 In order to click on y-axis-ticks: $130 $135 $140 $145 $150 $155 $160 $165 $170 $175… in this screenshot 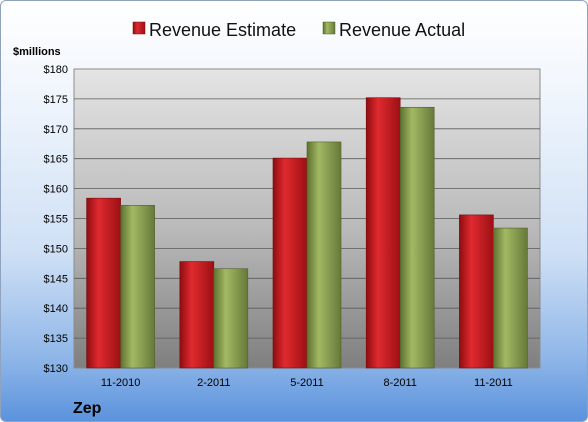, I will do `click(56, 219)`.